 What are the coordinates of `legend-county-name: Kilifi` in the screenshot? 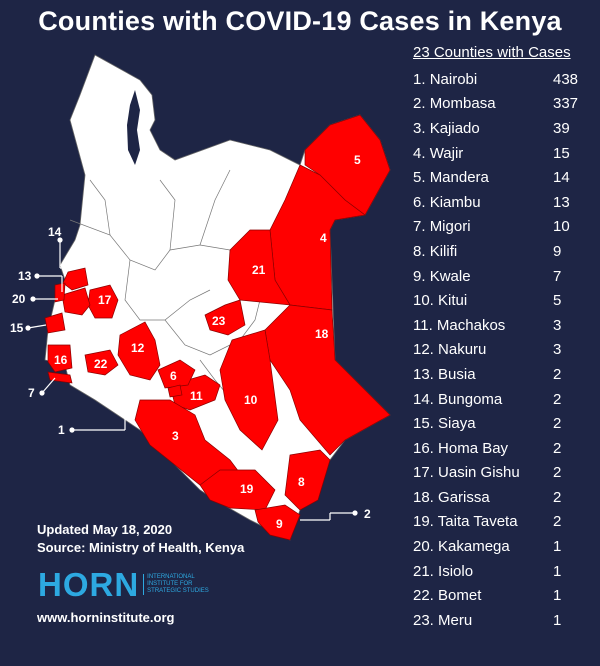 It's located at (443, 251).